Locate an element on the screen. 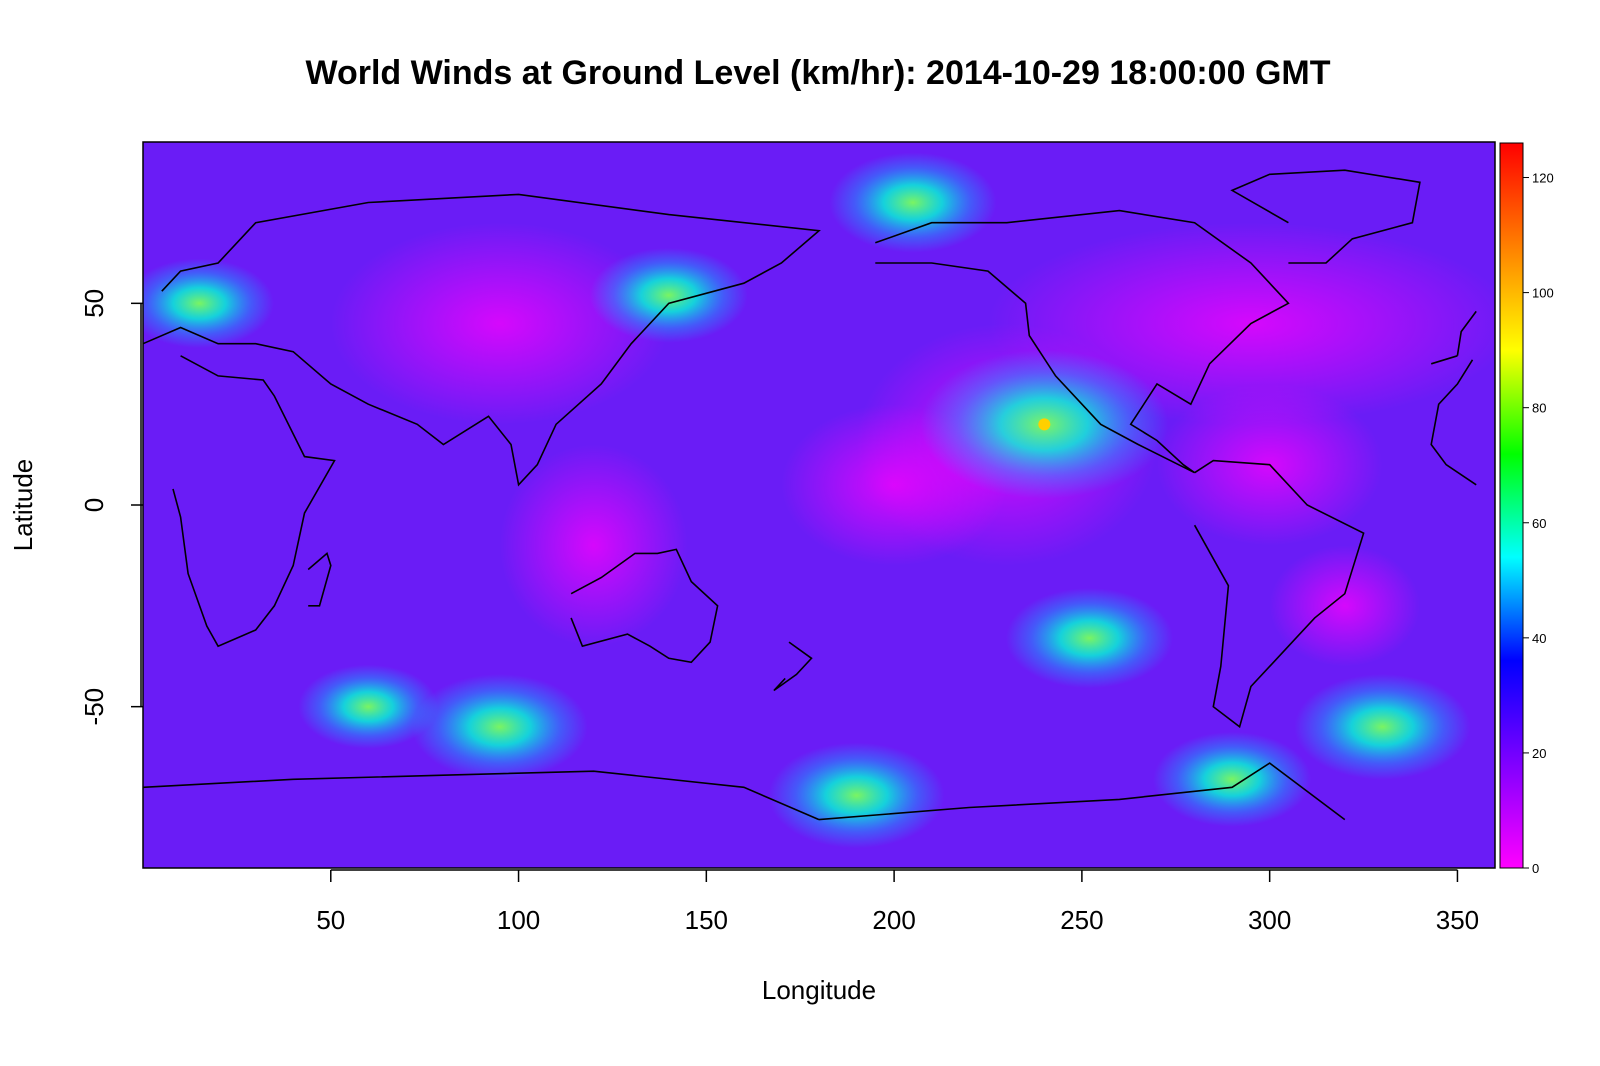 The height and width of the screenshot is (1066, 1600). colorbar-tick-label: 60 is located at coordinates (1539, 523).